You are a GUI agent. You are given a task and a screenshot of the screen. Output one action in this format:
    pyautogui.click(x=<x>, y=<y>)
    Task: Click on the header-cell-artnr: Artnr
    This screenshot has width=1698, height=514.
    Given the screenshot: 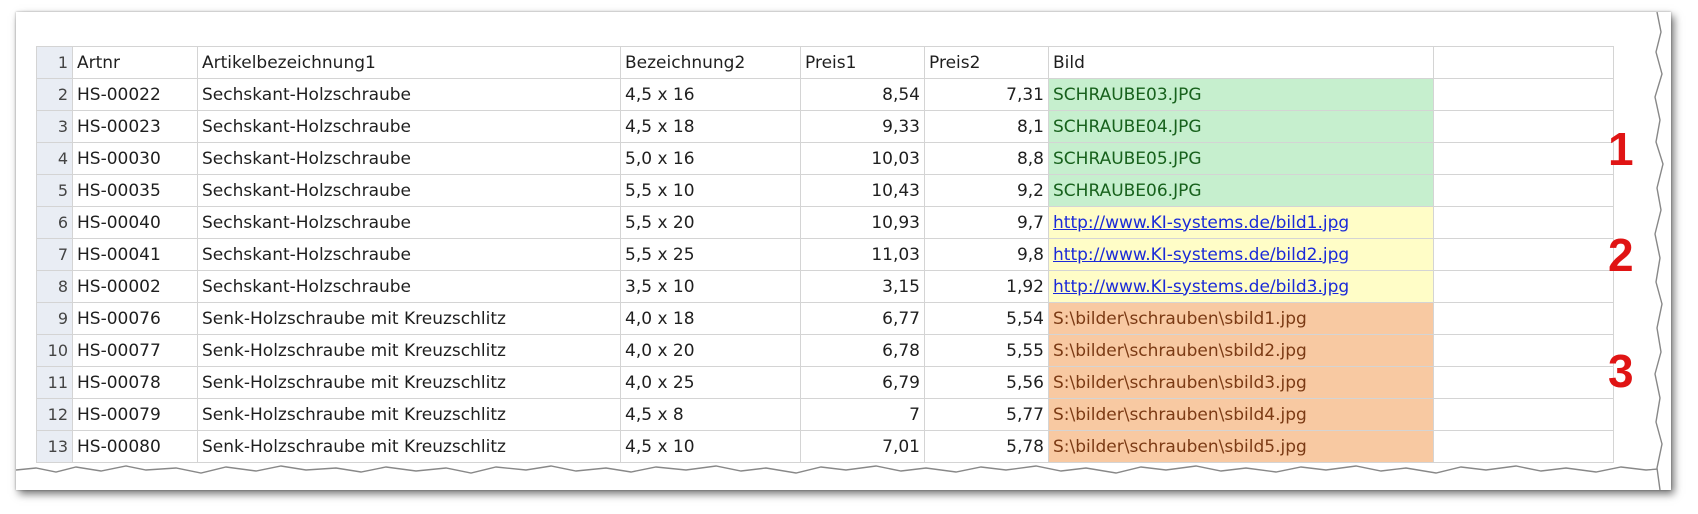 What is the action you would take?
    pyautogui.click(x=135, y=62)
    